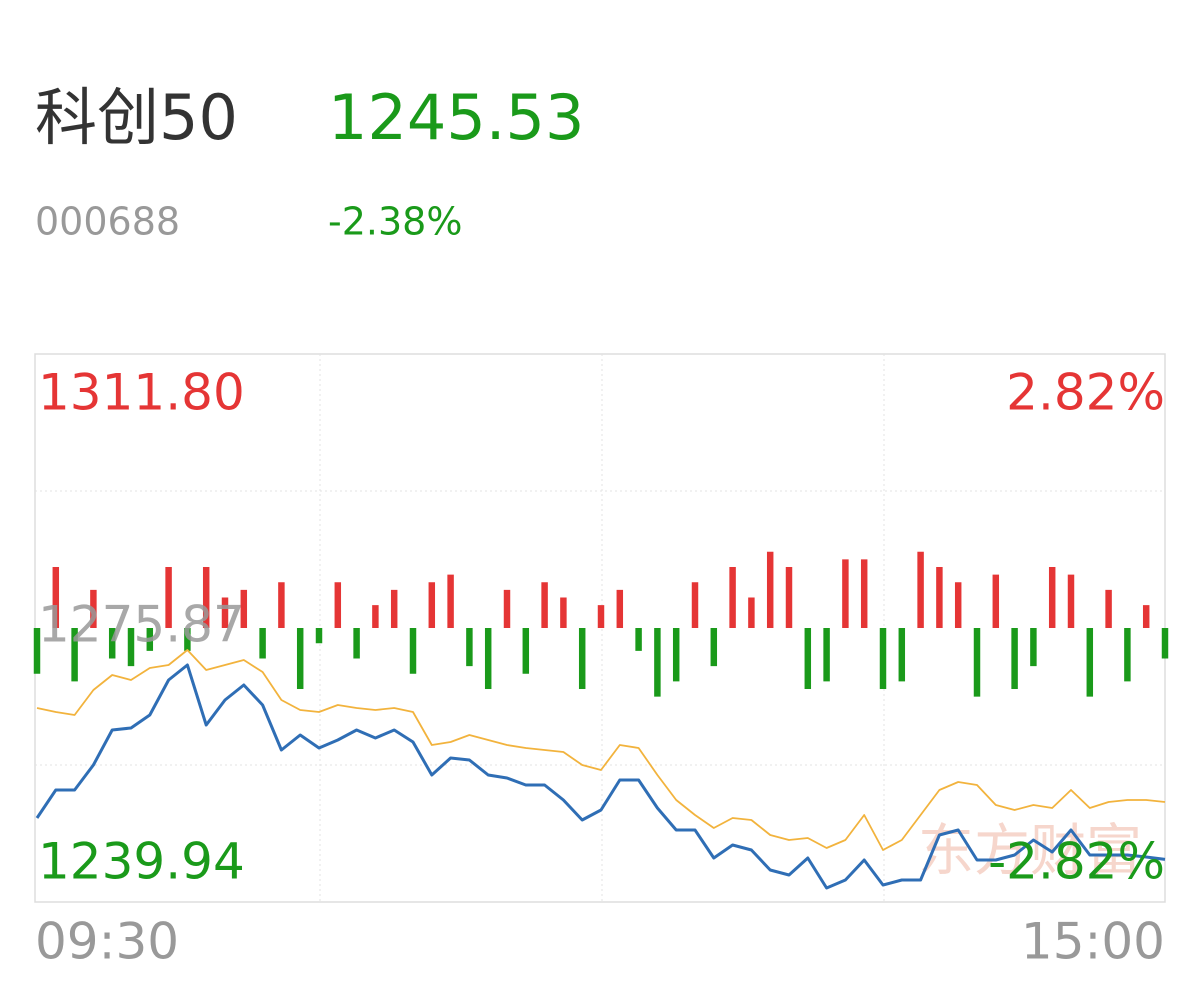 The width and height of the screenshot is (1200, 986). I want to click on y-tick-label: 1275.87, so click(141, 625).